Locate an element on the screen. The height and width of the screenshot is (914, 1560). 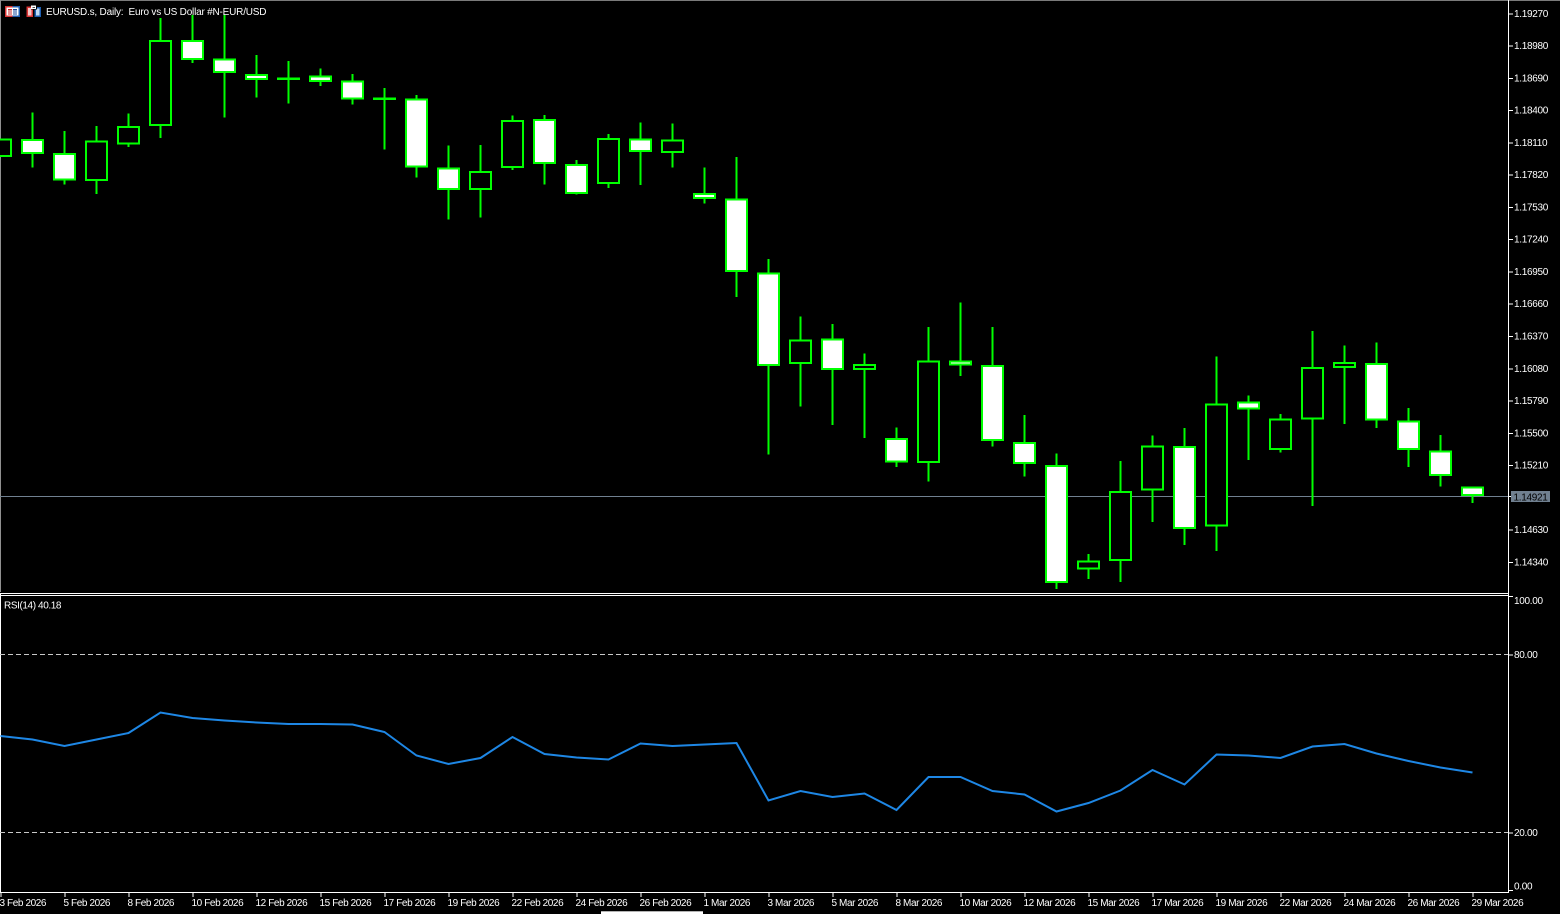
svg-text: 19 Mar 2026 is located at coordinates (1242, 903).